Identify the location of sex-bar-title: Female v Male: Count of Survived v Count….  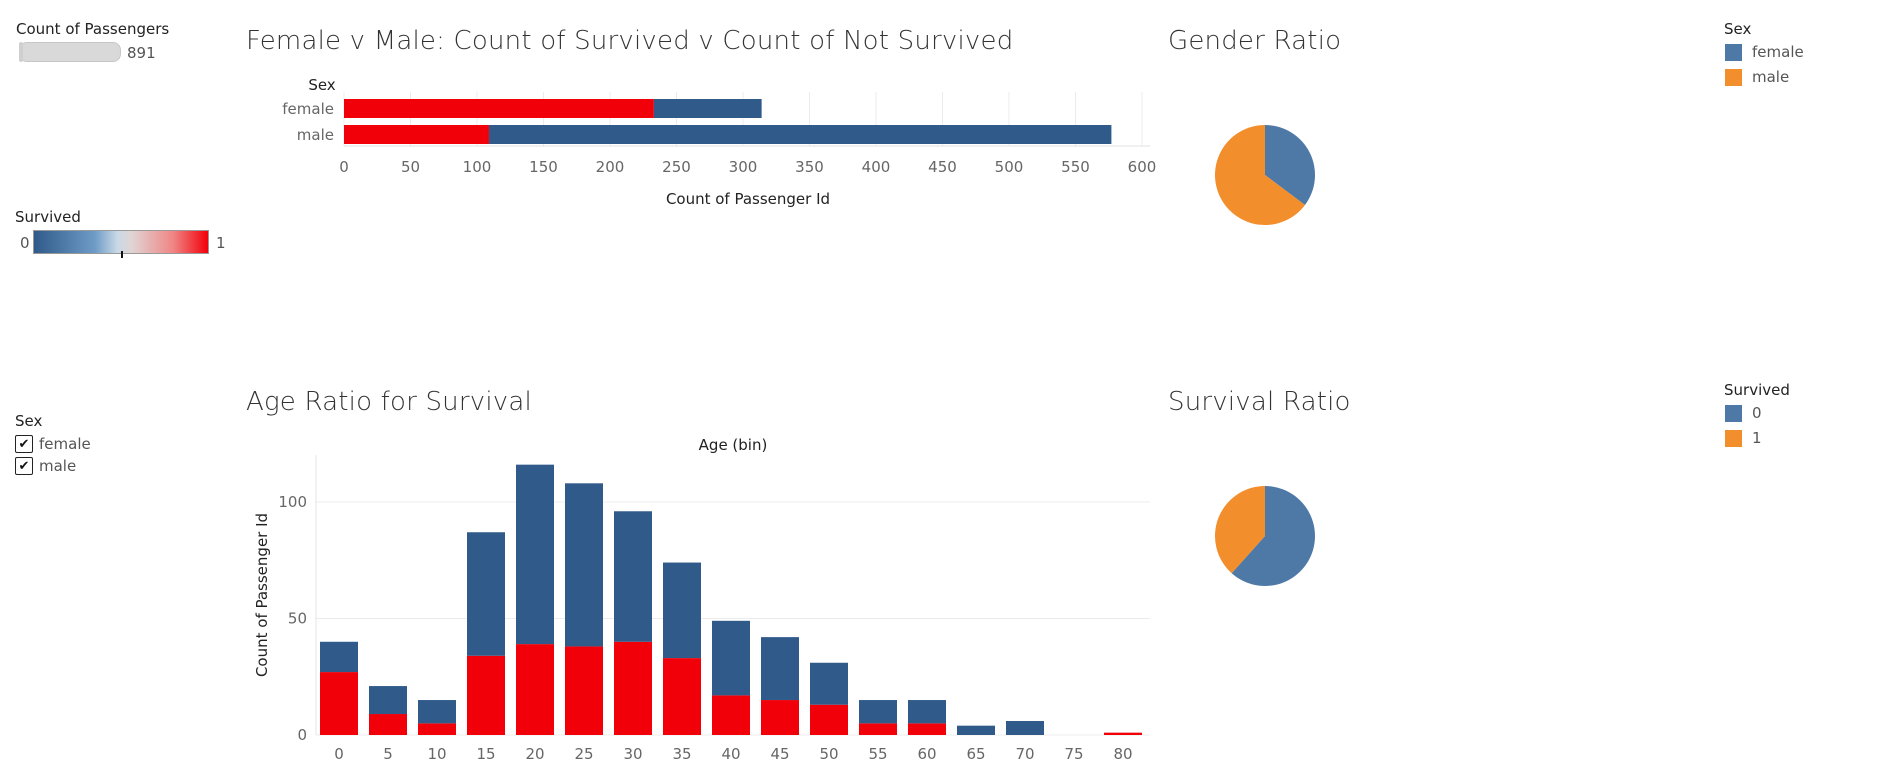
(630, 41).